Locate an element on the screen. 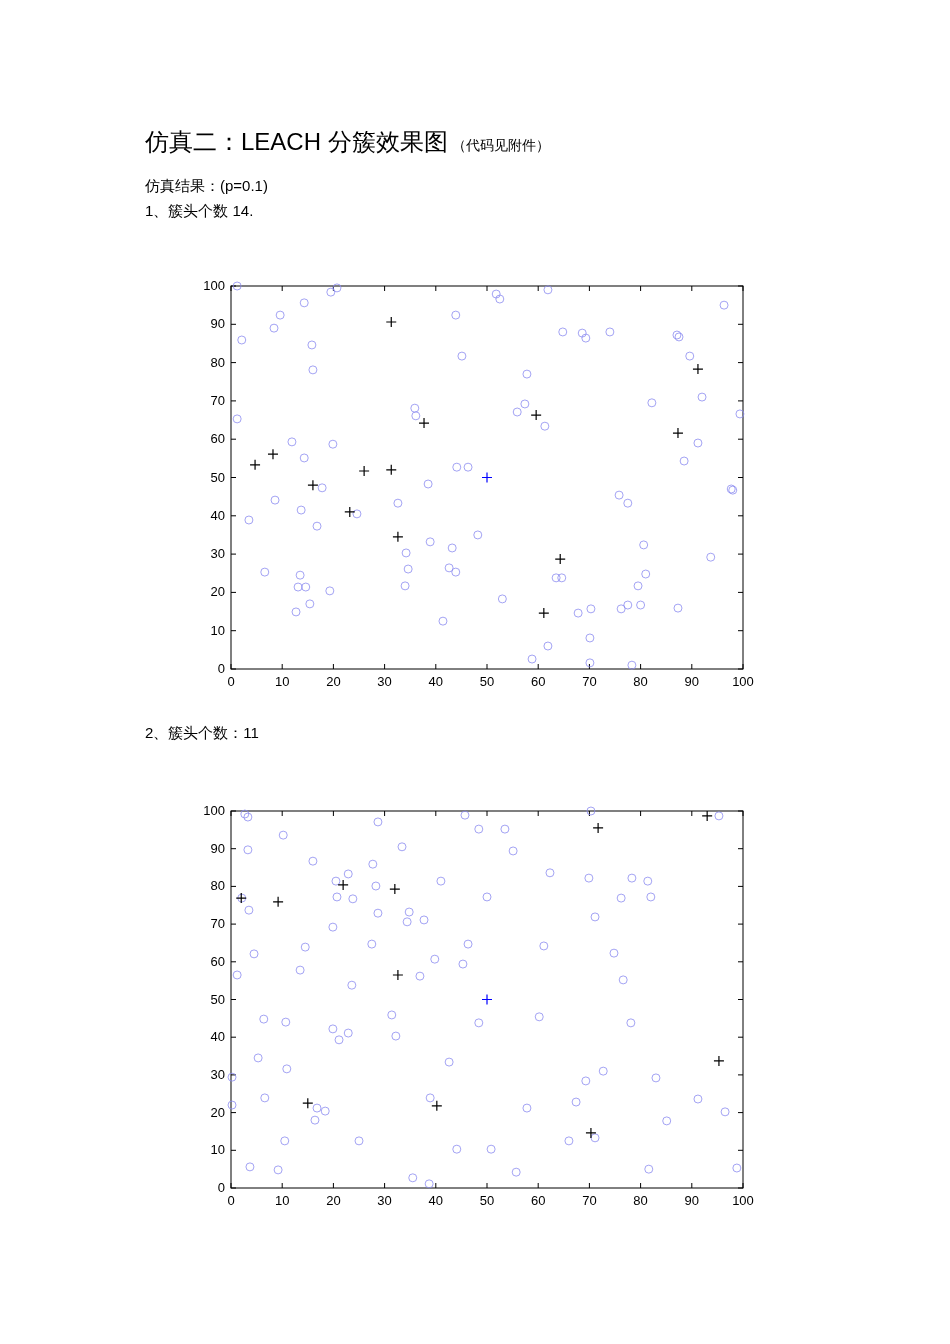  chart-subtitle: （代码见附件） is located at coordinates (500, 145).